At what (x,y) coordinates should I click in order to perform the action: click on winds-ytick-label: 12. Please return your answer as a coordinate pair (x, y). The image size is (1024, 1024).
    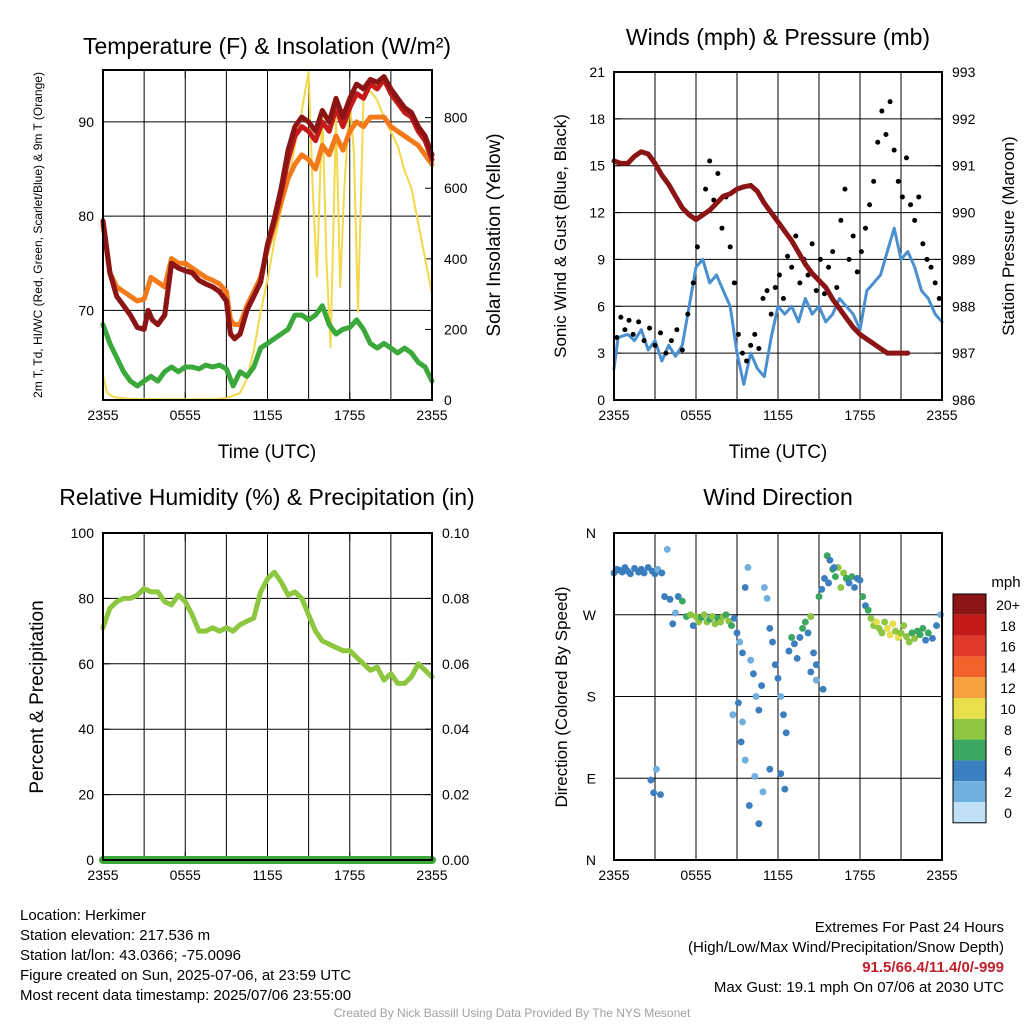
    Looking at the image, I should click on (597, 213).